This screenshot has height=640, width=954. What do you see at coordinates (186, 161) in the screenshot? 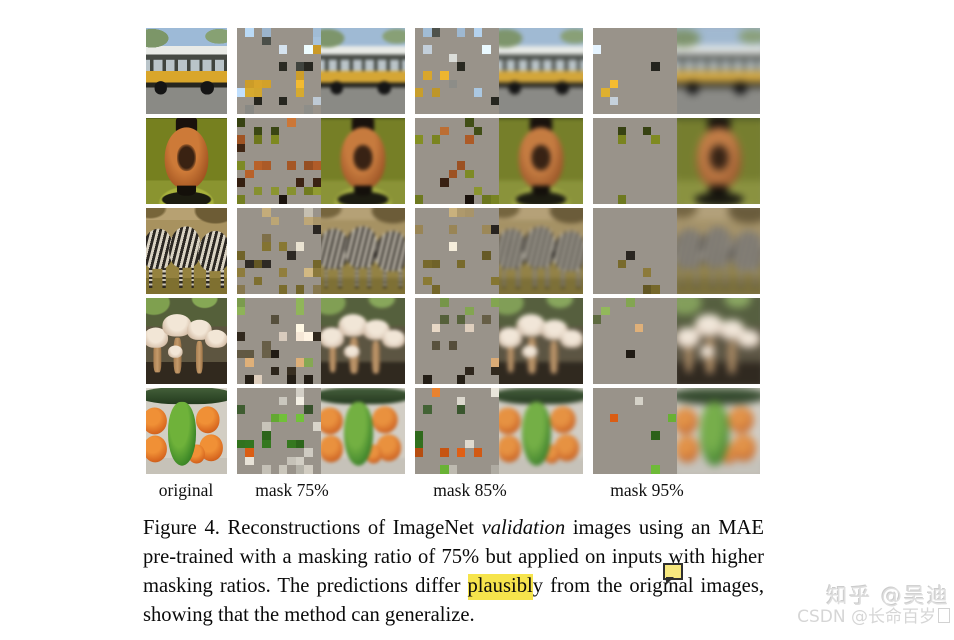
I see `original-image` at bounding box center [186, 161].